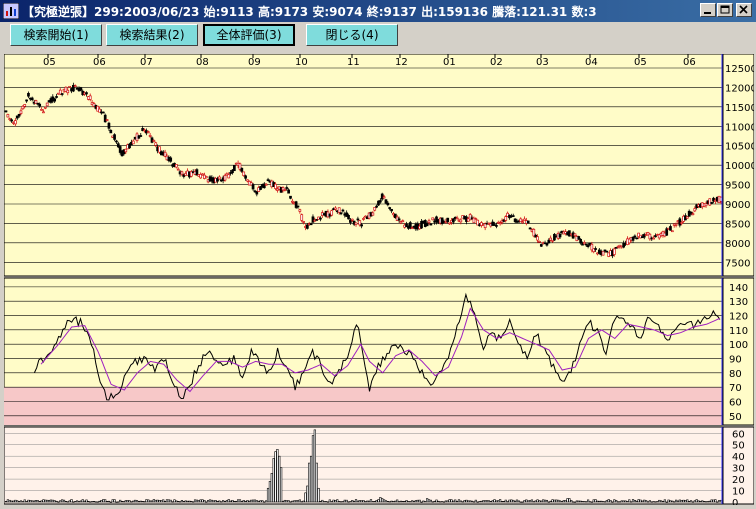  I want to click on oscillator-y-tick-label: 120, so click(738, 317).